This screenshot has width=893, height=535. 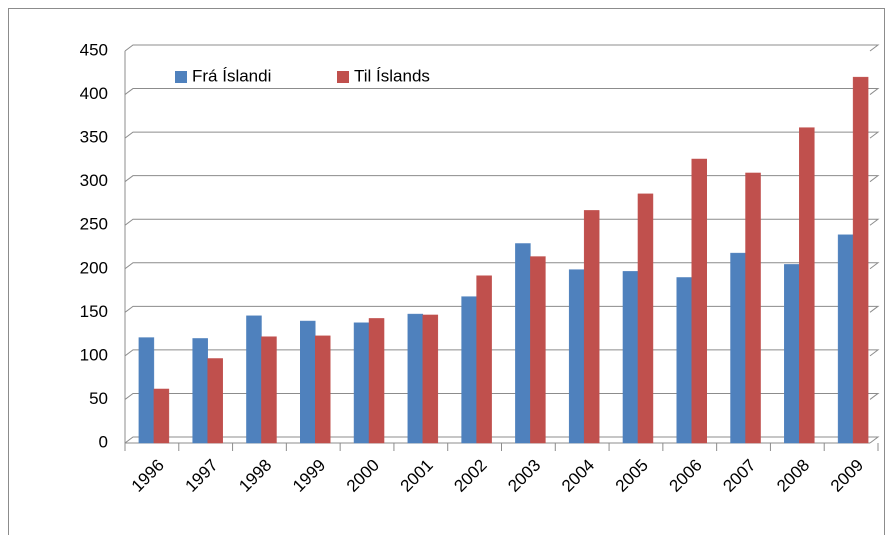 I want to click on x-tick-label: 2008, so click(x=793, y=476).